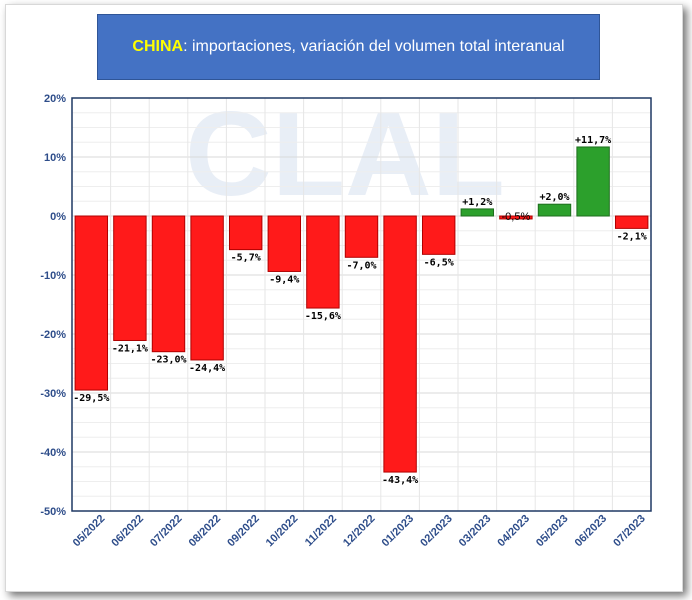  I want to click on x-tick-label: 02/2023, so click(436, 531).